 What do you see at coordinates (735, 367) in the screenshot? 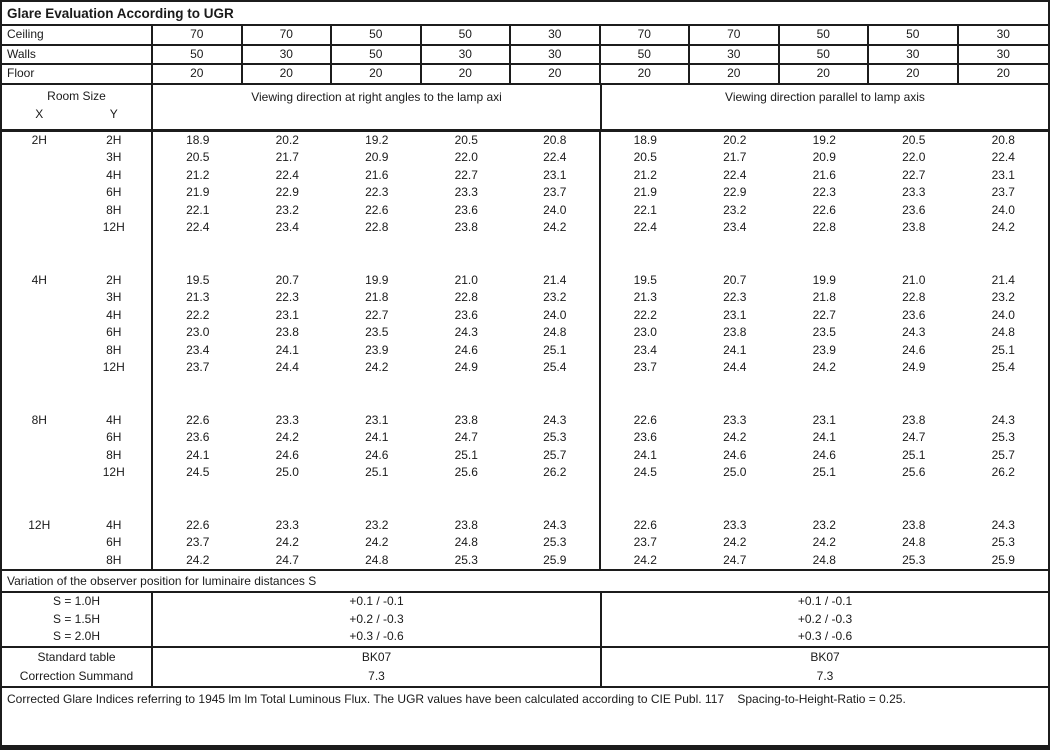
I see `ugr-value-cell: 24.4` at bounding box center [735, 367].